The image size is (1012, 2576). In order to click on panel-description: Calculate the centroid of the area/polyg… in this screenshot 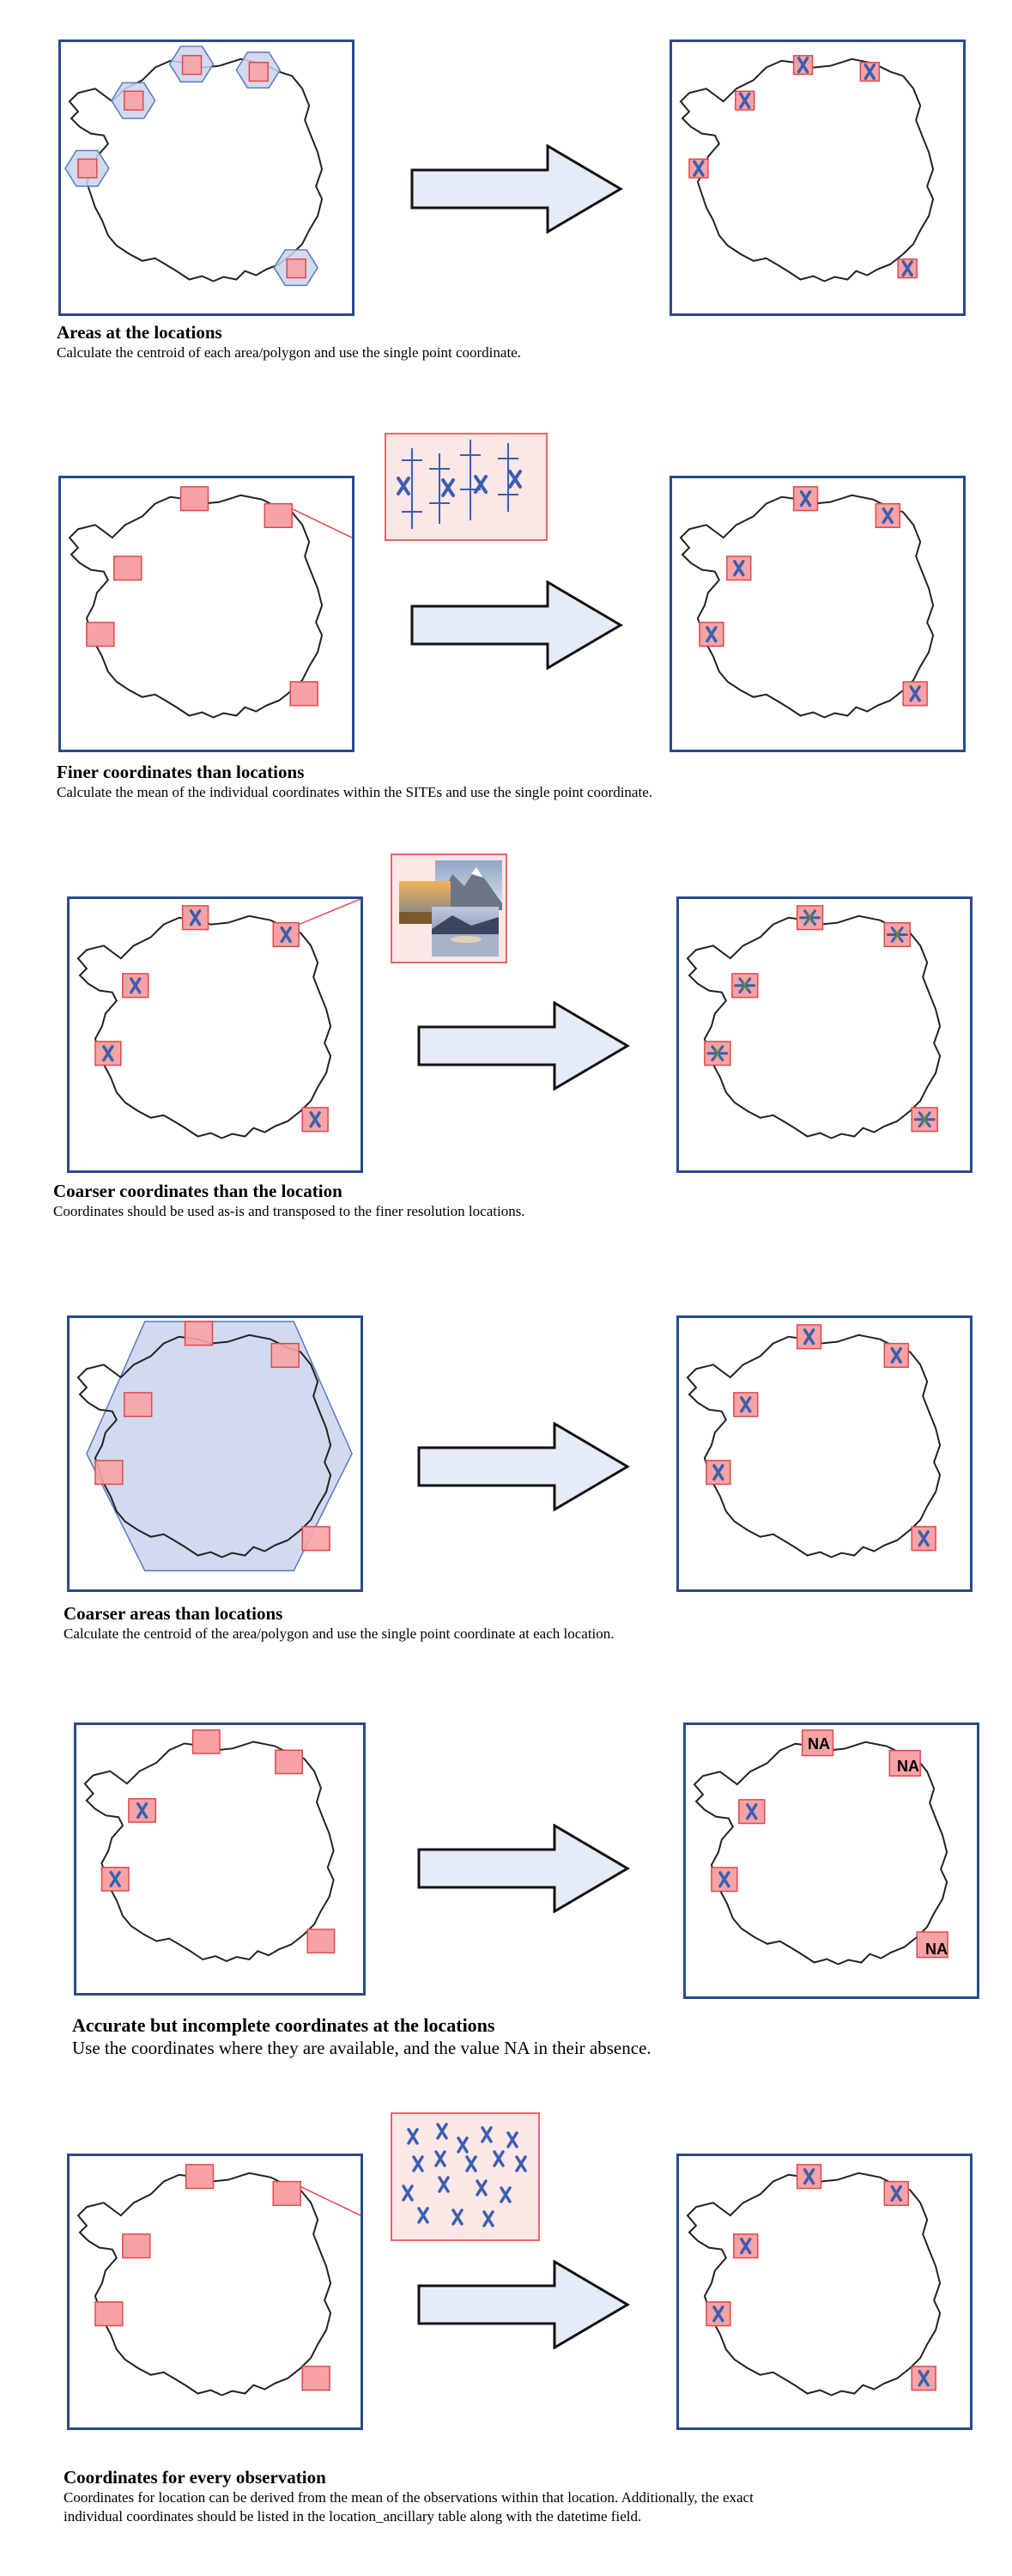, I will do `click(339, 1634)`.